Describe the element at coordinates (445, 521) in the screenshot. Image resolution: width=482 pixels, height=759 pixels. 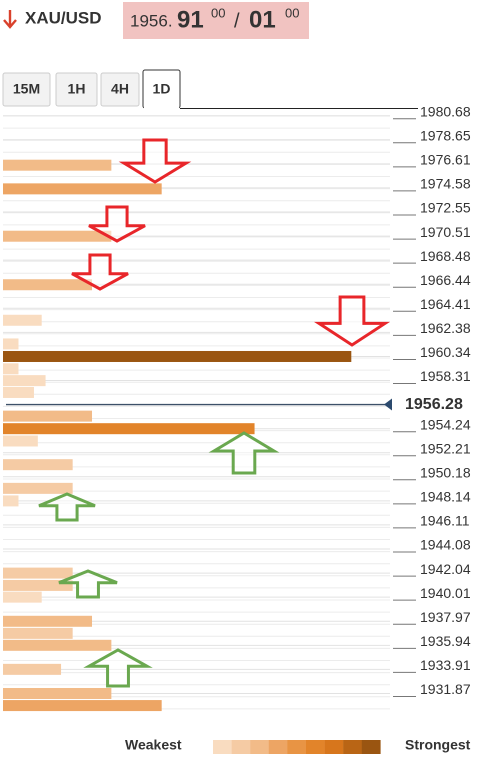
I see `y-tick-label: 1946.11` at that location.